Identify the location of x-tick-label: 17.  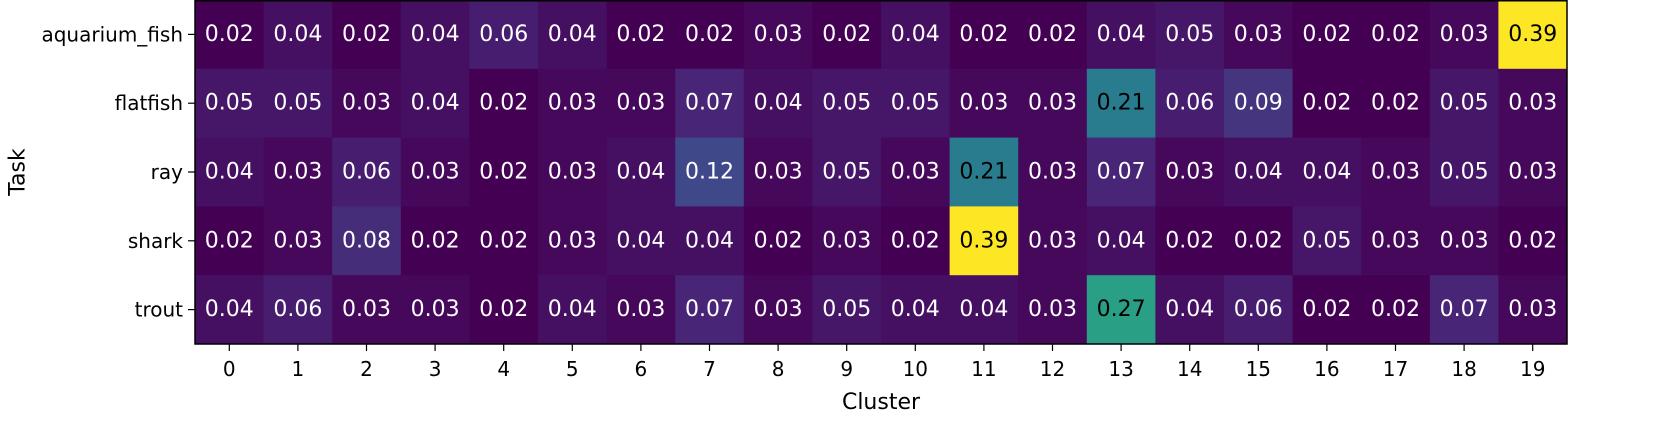
(1395, 369).